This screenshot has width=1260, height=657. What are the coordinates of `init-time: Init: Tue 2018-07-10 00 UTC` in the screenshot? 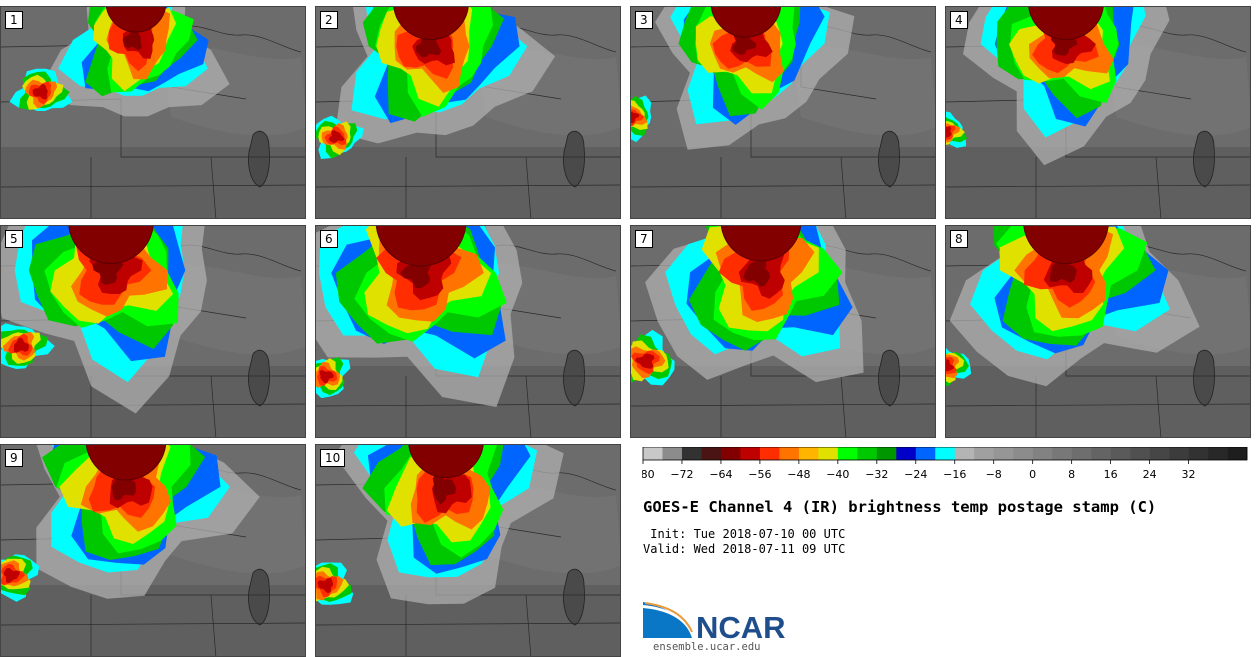 It's located at (744, 534).